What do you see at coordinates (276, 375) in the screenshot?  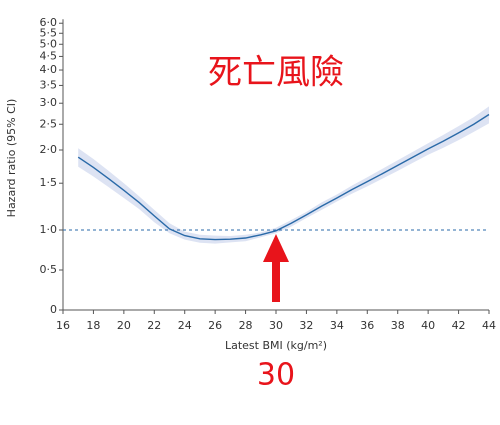 I see `annotation: 30` at bounding box center [276, 375].